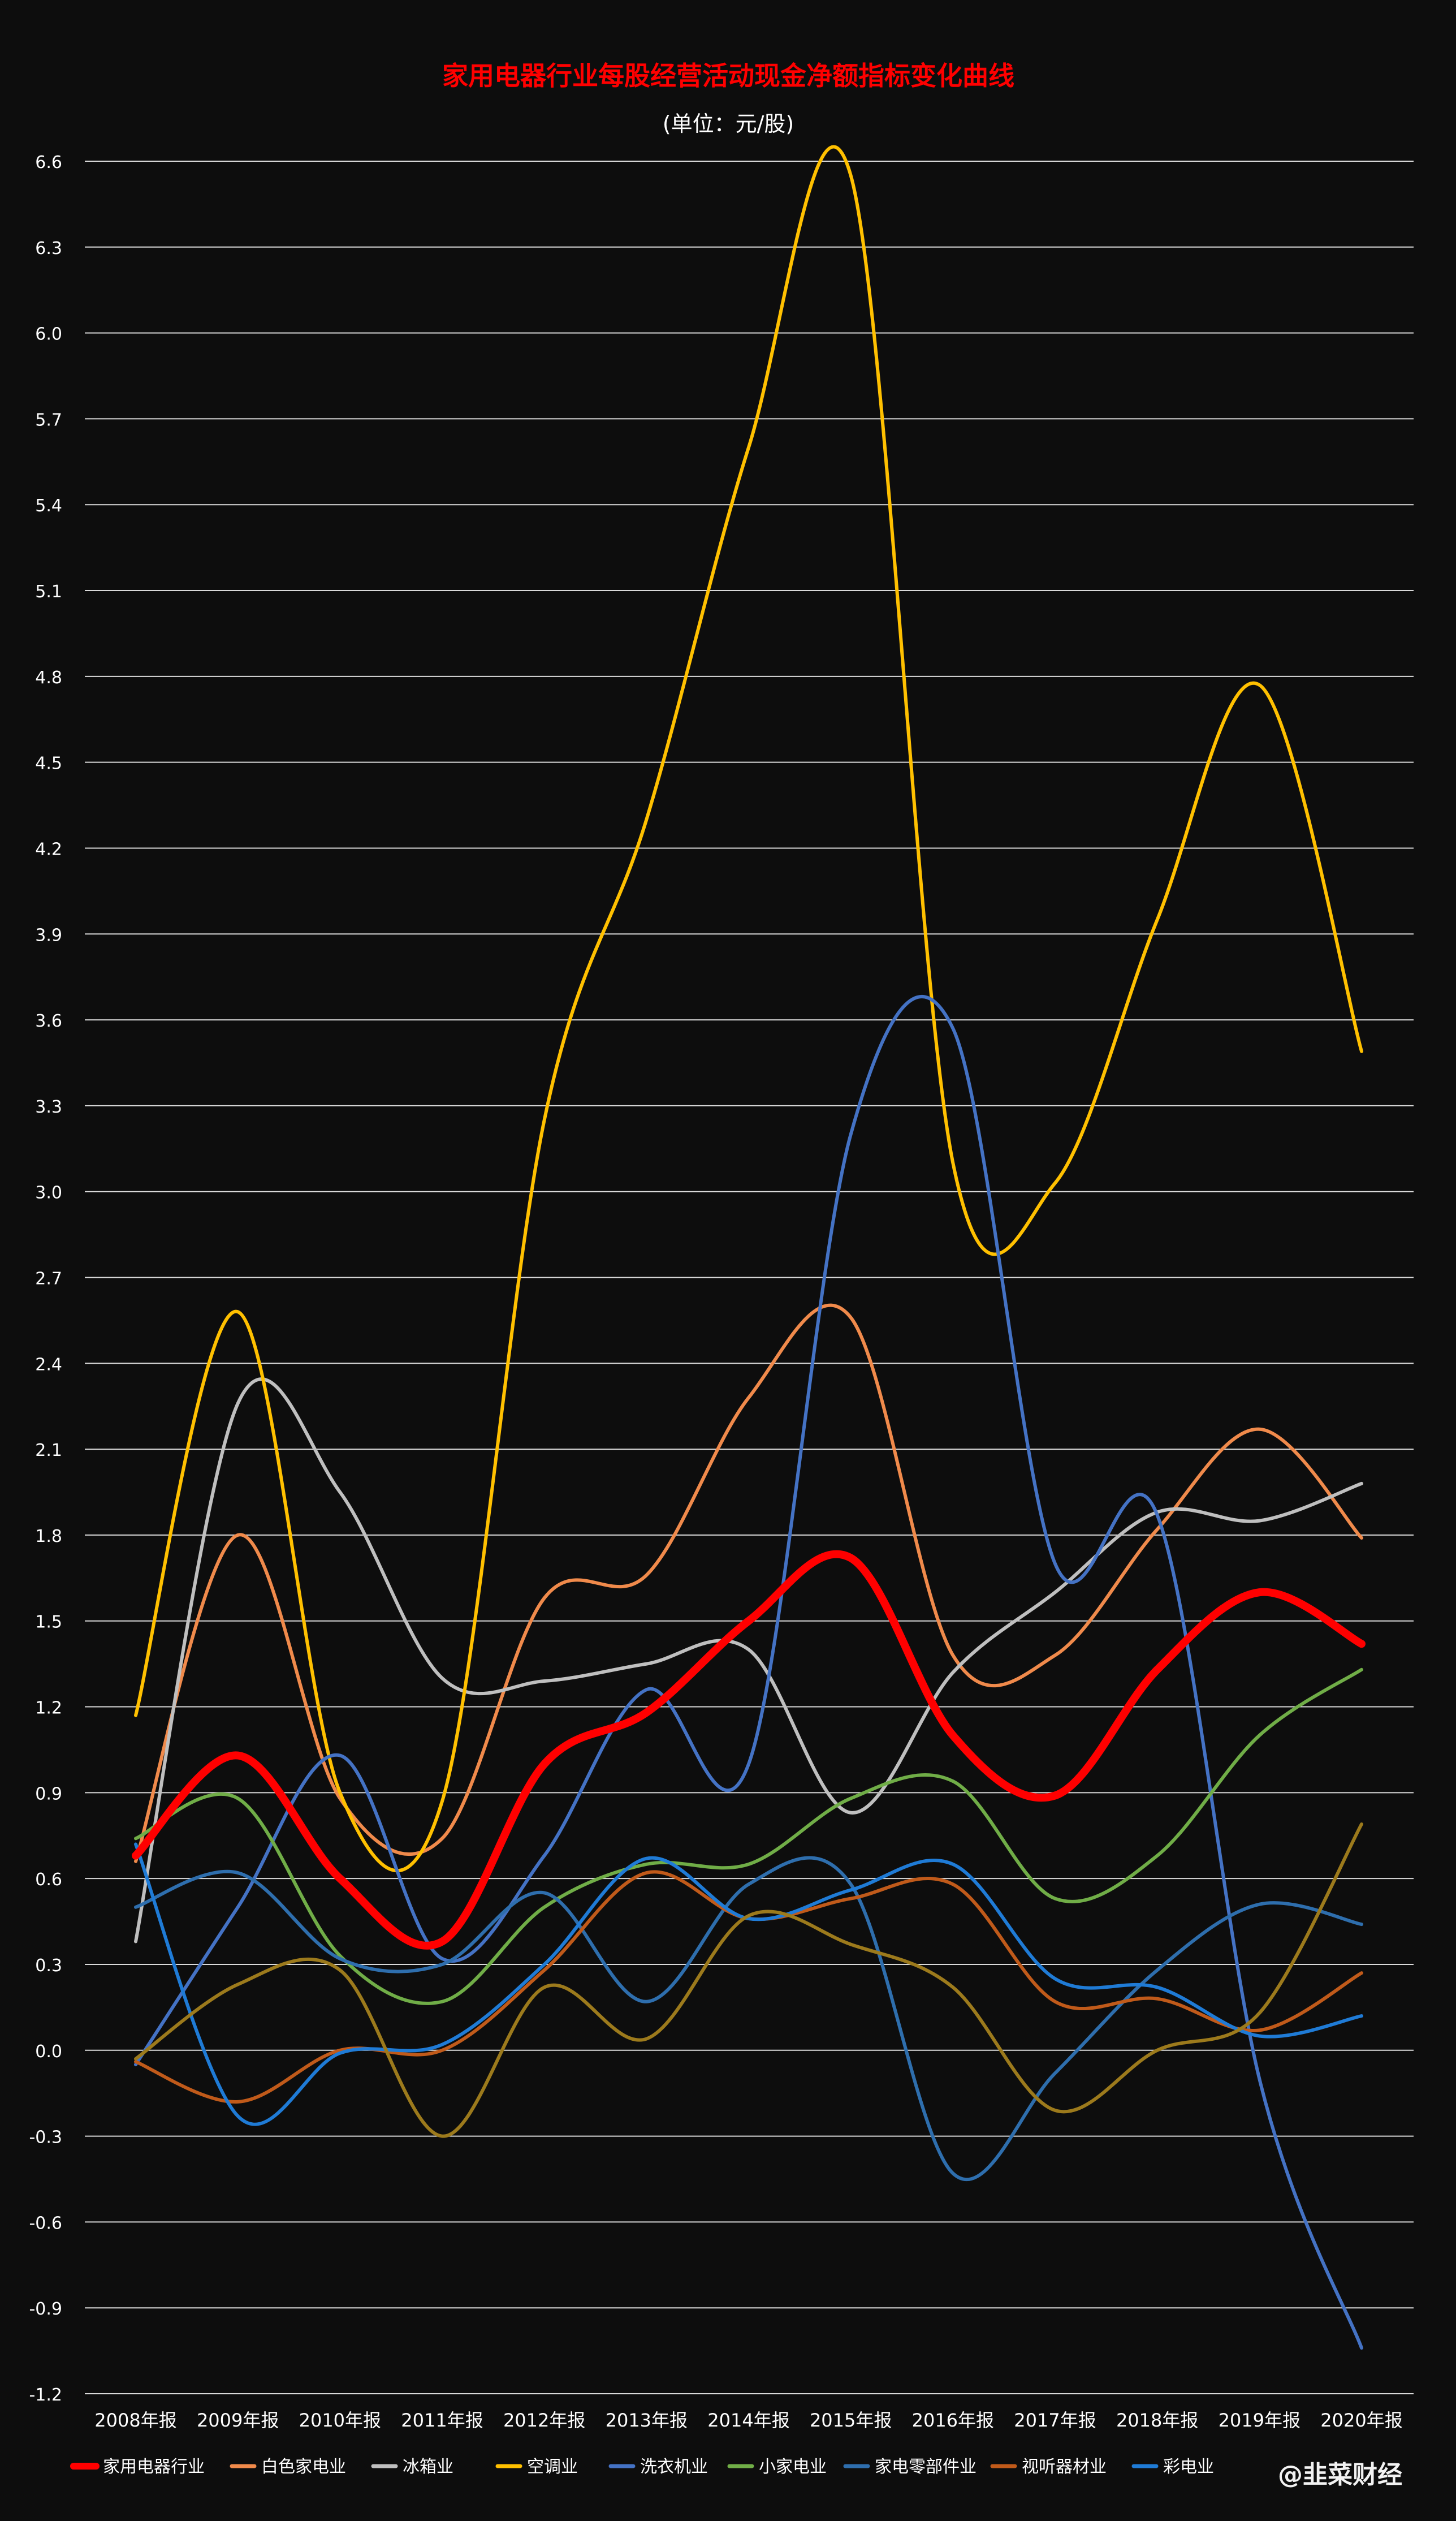  I want to click on x-tick-label: 2015年报, so click(851, 2420).